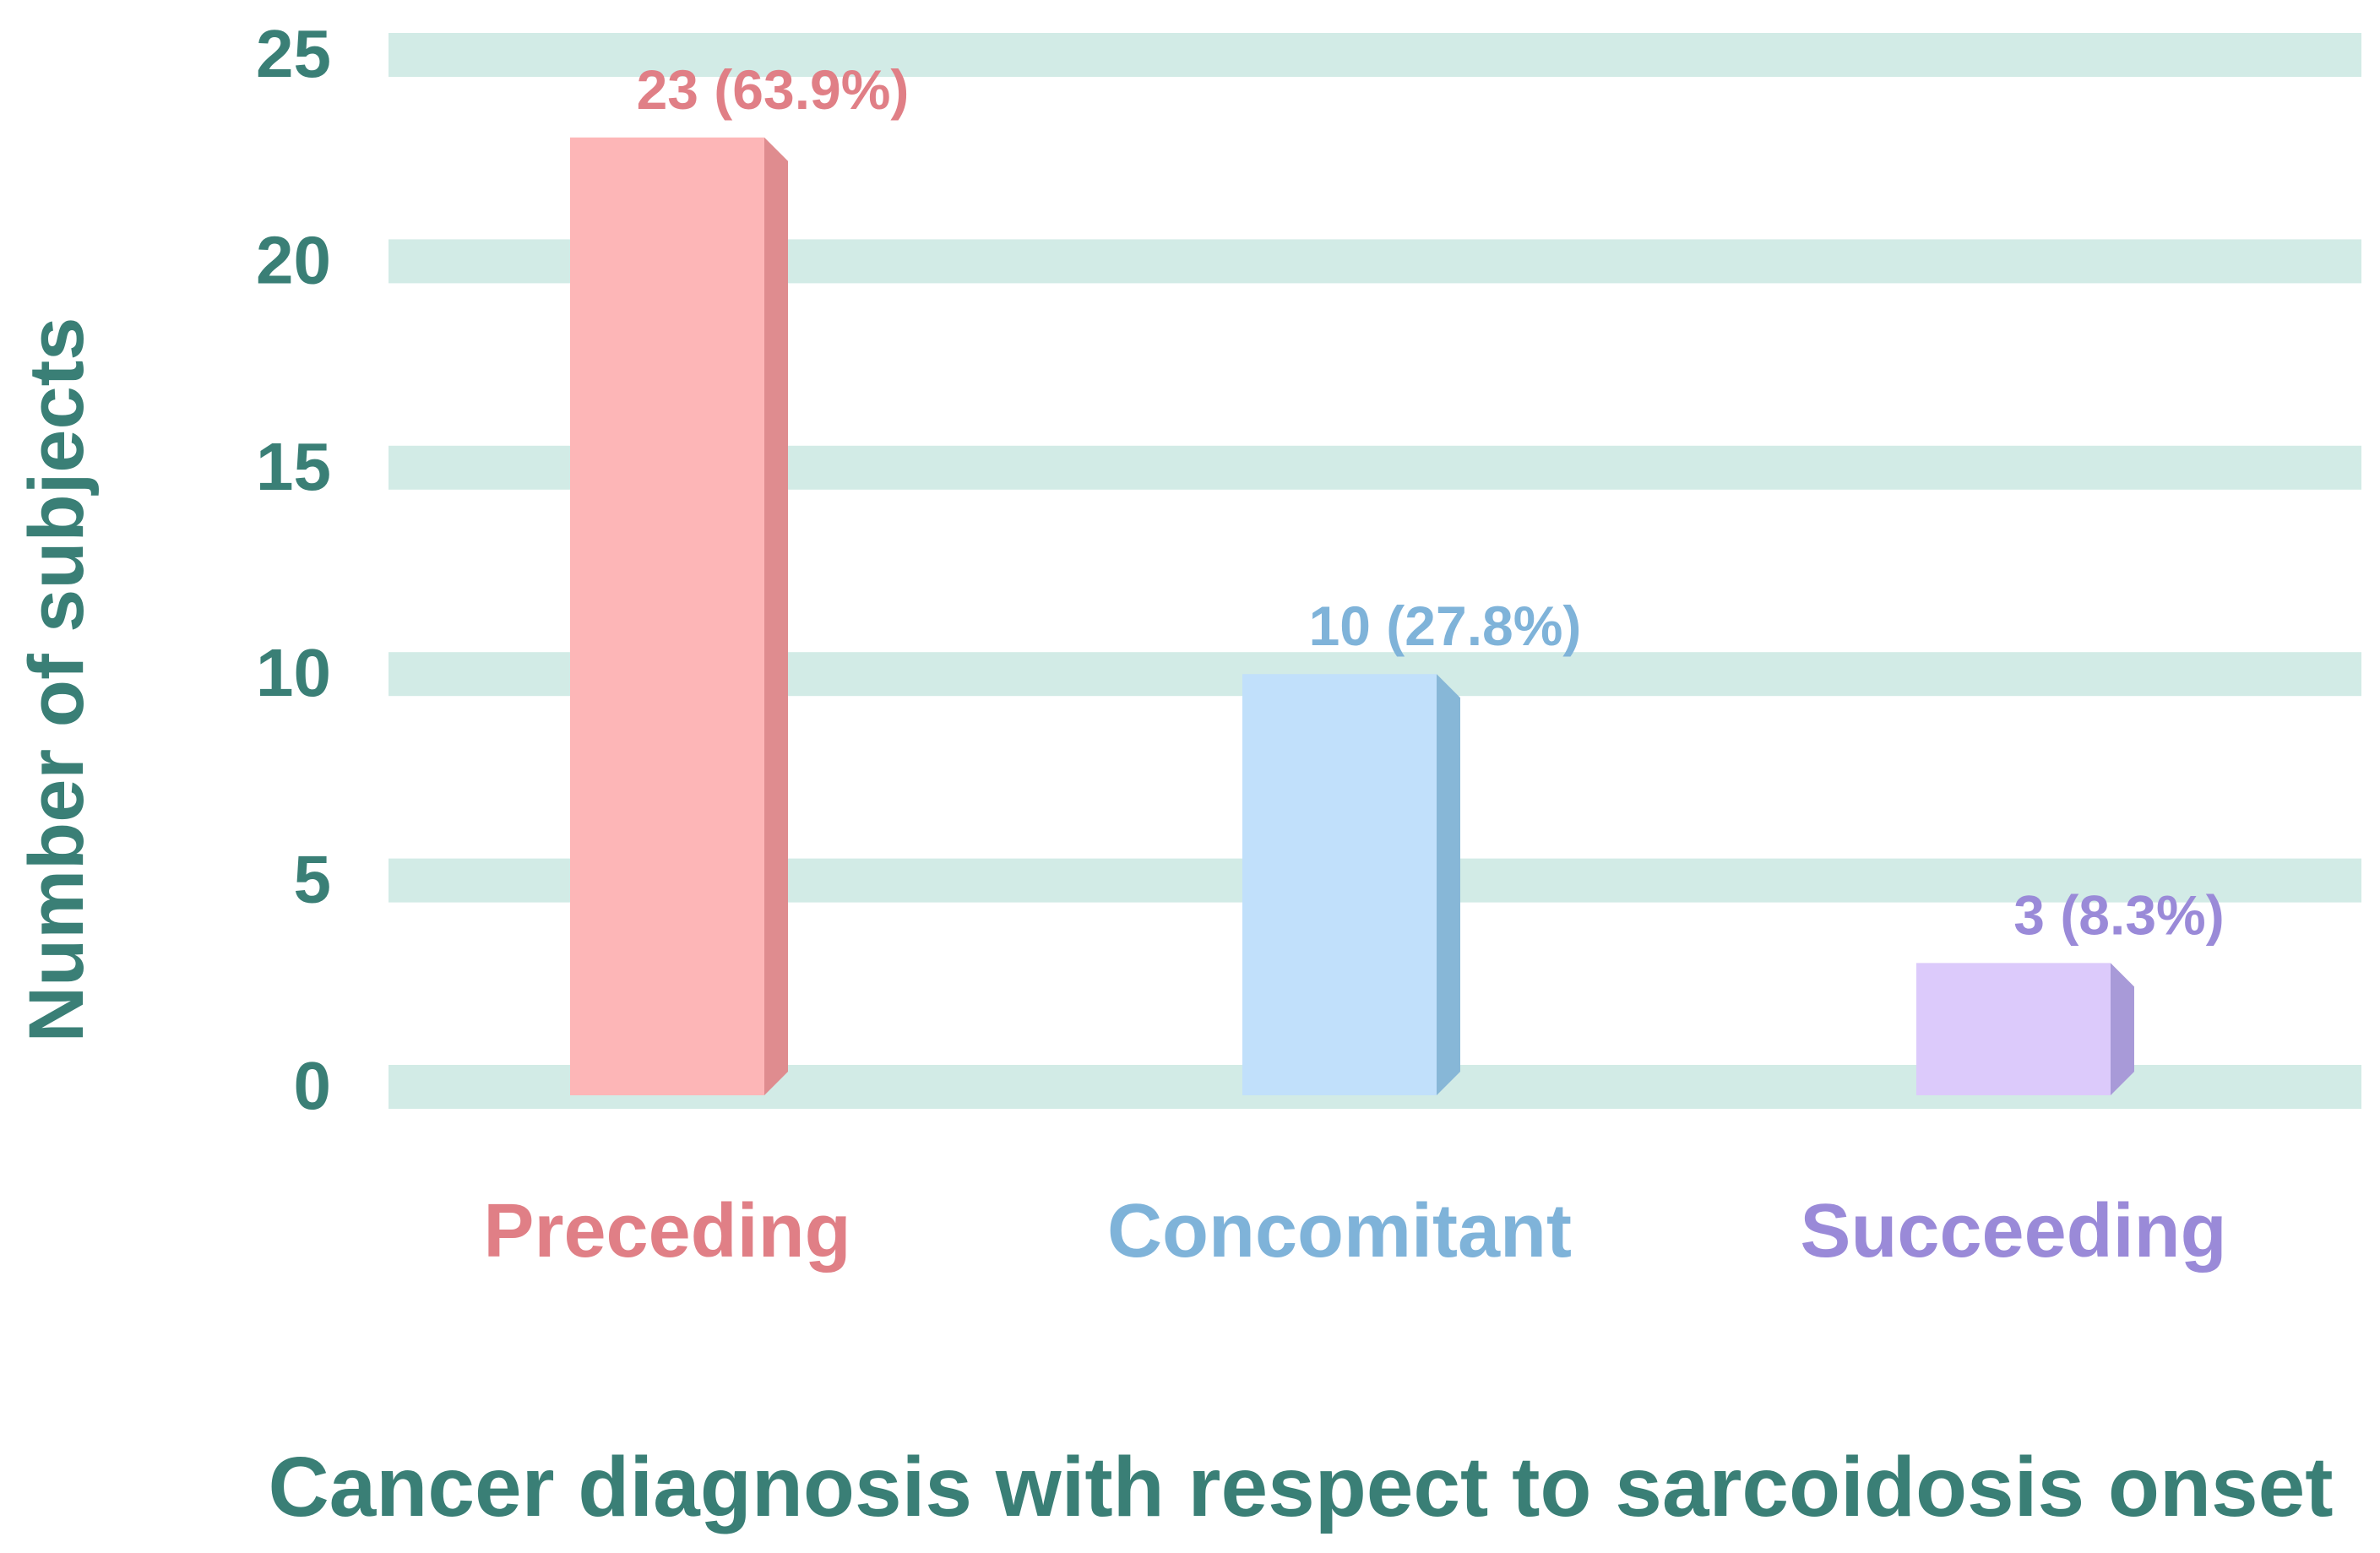 The height and width of the screenshot is (1553, 2380). I want to click on y-axis-ticks: 0 5 10 15 20 25, so click(293, 569).